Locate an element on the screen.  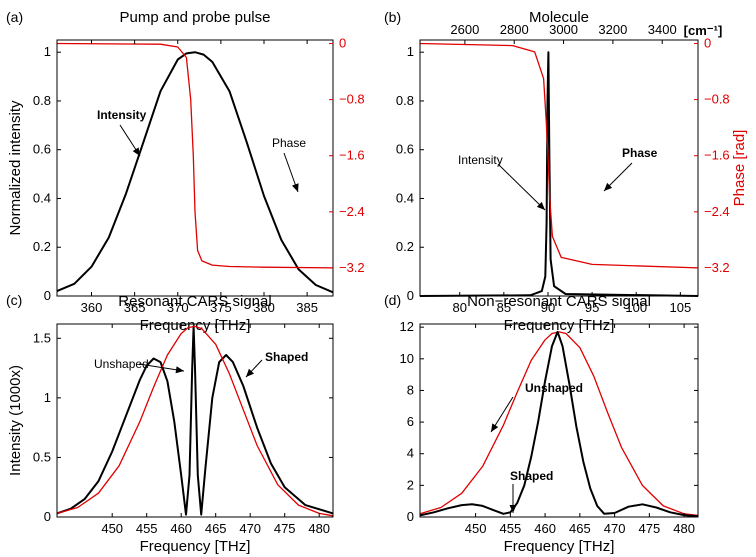
series-line-shaped is located at coordinates (559, 424).